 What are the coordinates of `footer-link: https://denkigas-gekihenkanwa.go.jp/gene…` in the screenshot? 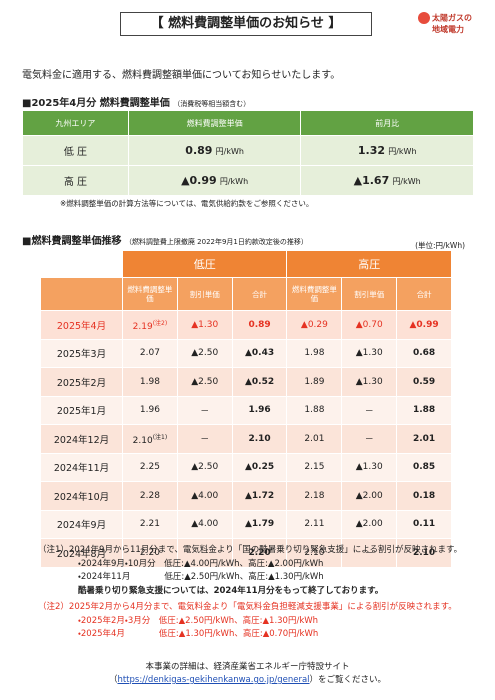 It's located at (213, 680).